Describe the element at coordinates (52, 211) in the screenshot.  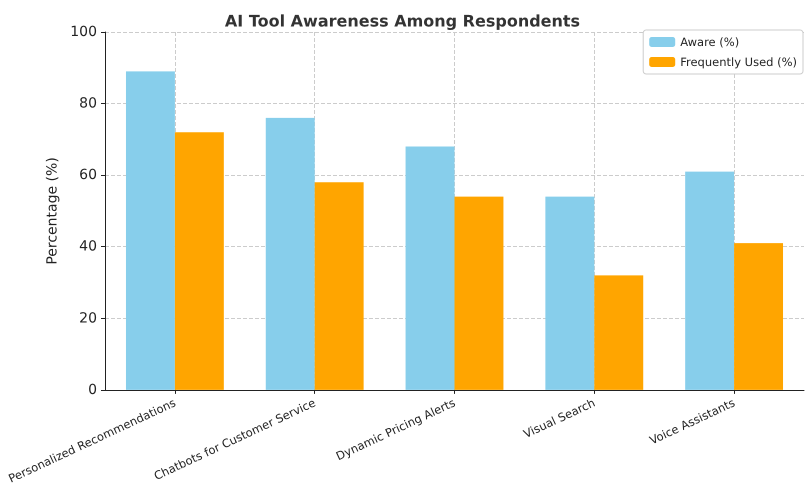
I see `y-axis-title: Percentage (%)` at that location.